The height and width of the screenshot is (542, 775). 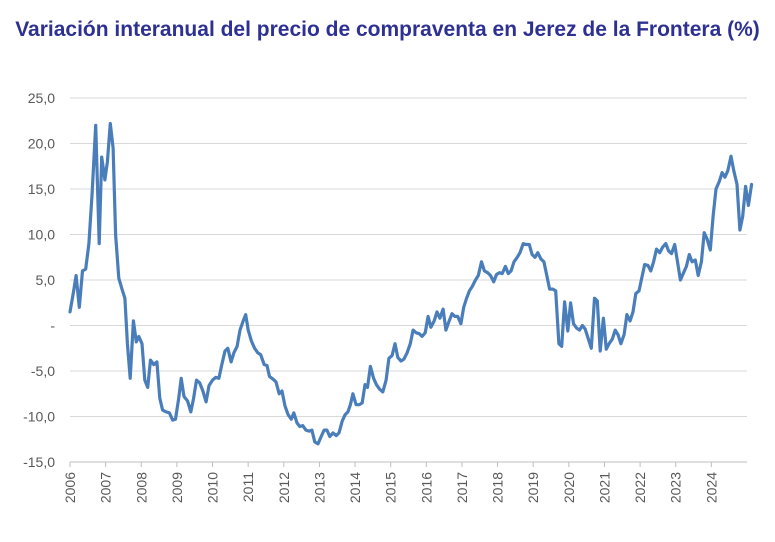 I want to click on x-tick-label: 2015, so click(x=391, y=487).